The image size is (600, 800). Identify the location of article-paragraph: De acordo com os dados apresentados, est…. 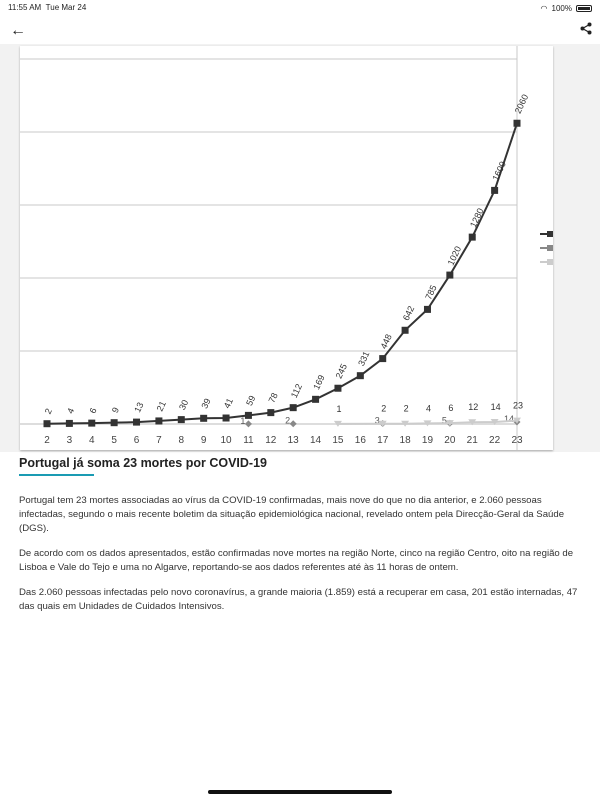
(296, 560).